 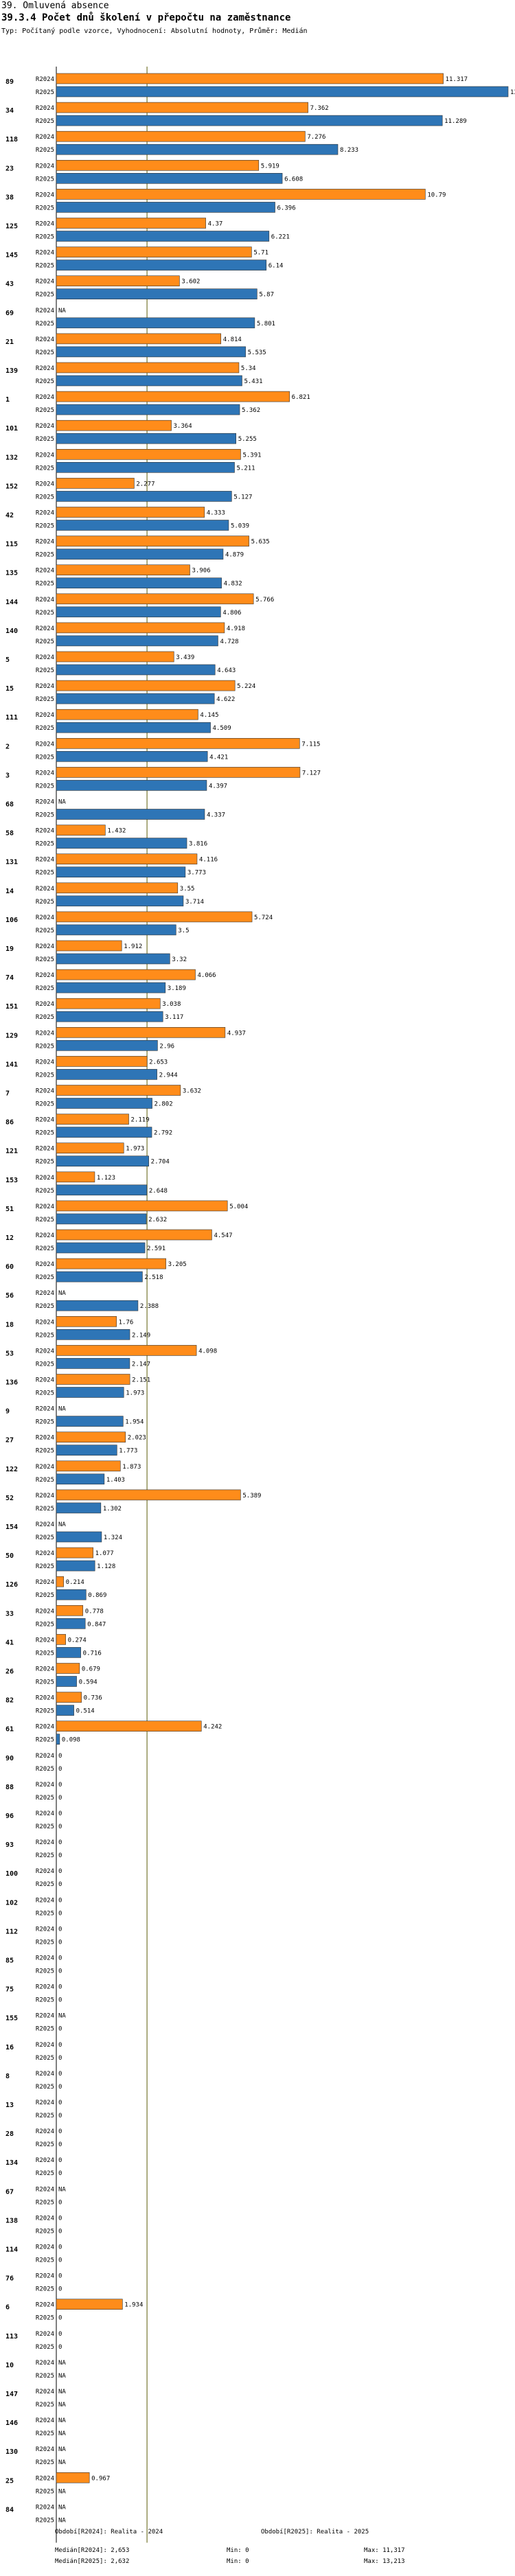 What do you see at coordinates (457, 79) in the screenshot?
I see `value-label: 11.317` at bounding box center [457, 79].